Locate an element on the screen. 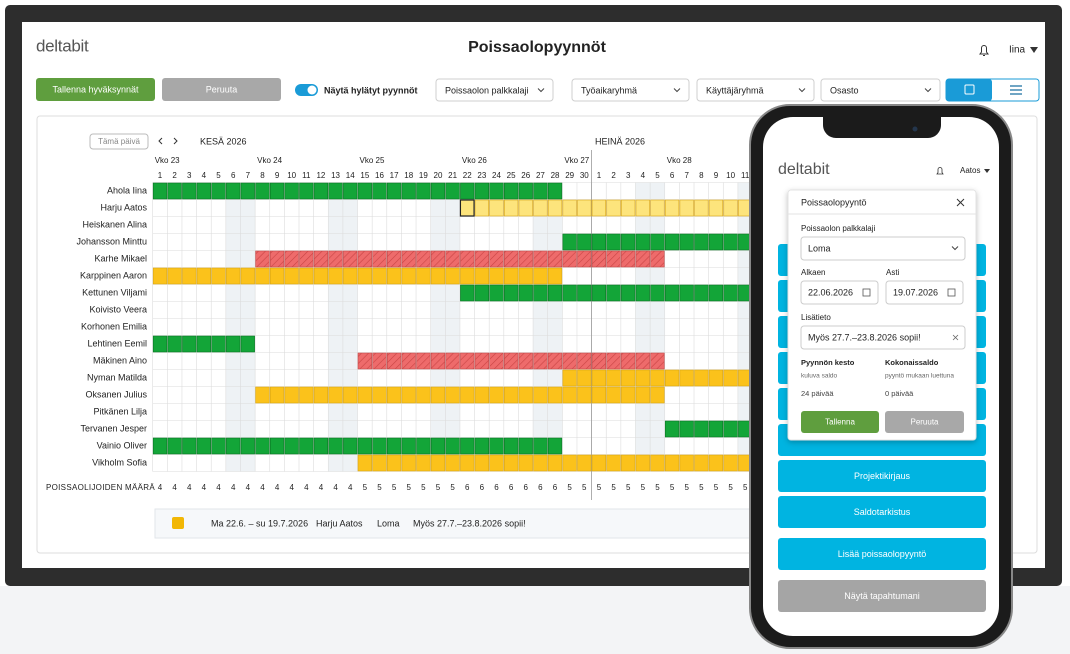 The width and height of the screenshot is (1070, 654). edit-icon is located at coordinates (178, 523).